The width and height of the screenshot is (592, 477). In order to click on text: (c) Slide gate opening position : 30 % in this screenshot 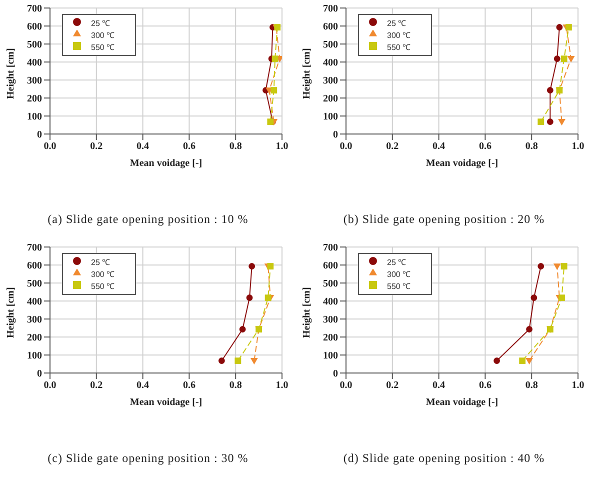, I will do `click(148, 458)`.